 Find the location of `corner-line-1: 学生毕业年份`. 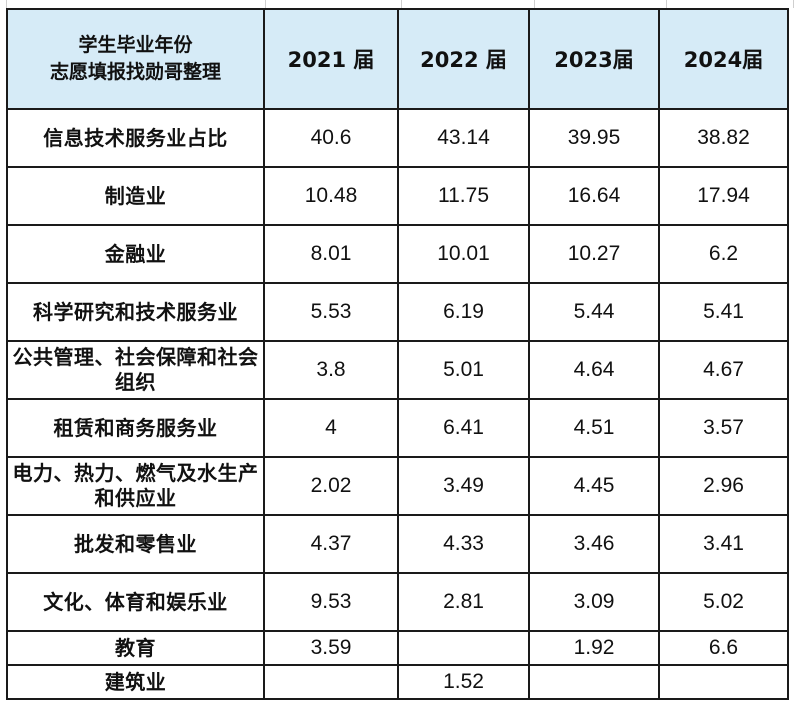

corner-line-1: 学生毕业年份 is located at coordinates (135, 45).